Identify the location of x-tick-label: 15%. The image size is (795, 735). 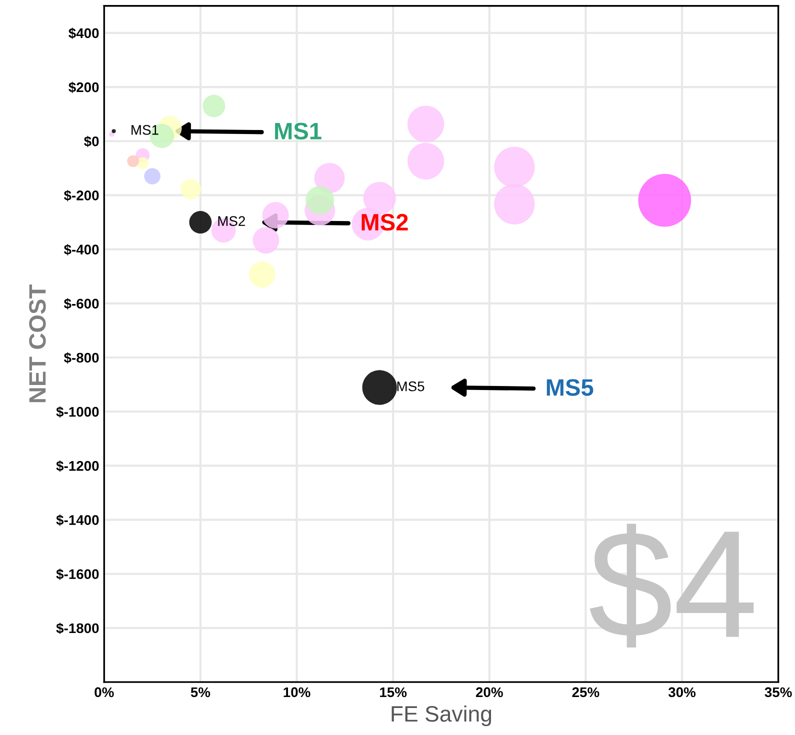
(393, 692).